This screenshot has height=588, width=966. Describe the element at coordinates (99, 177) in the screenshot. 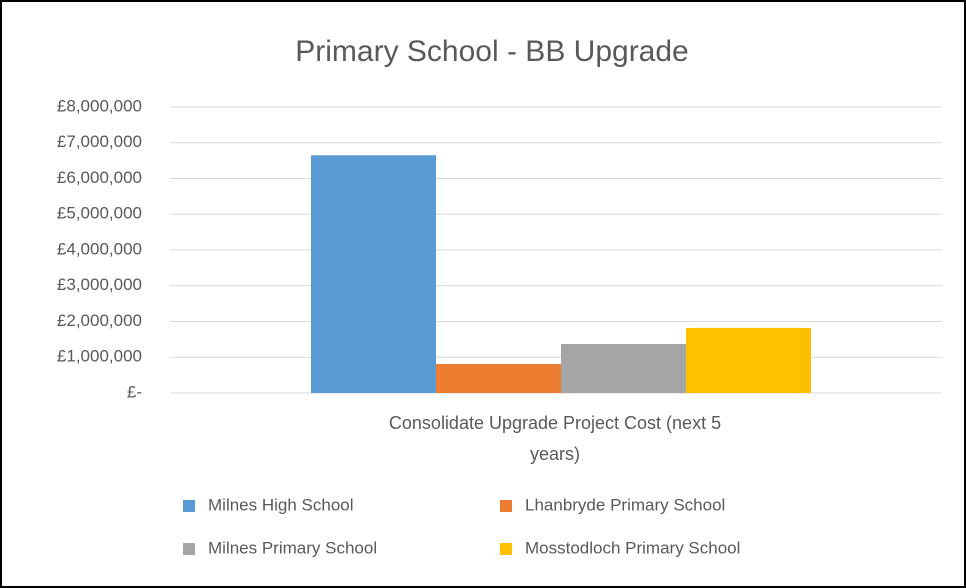

I see `y-tick-label: £6,000,000` at that location.